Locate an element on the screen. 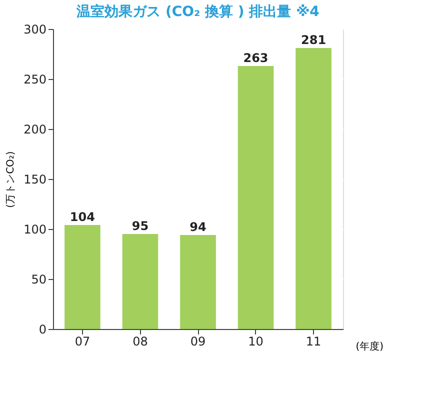 This screenshot has width=424, height=404. y-tick-label: 100 is located at coordinates (35, 229).